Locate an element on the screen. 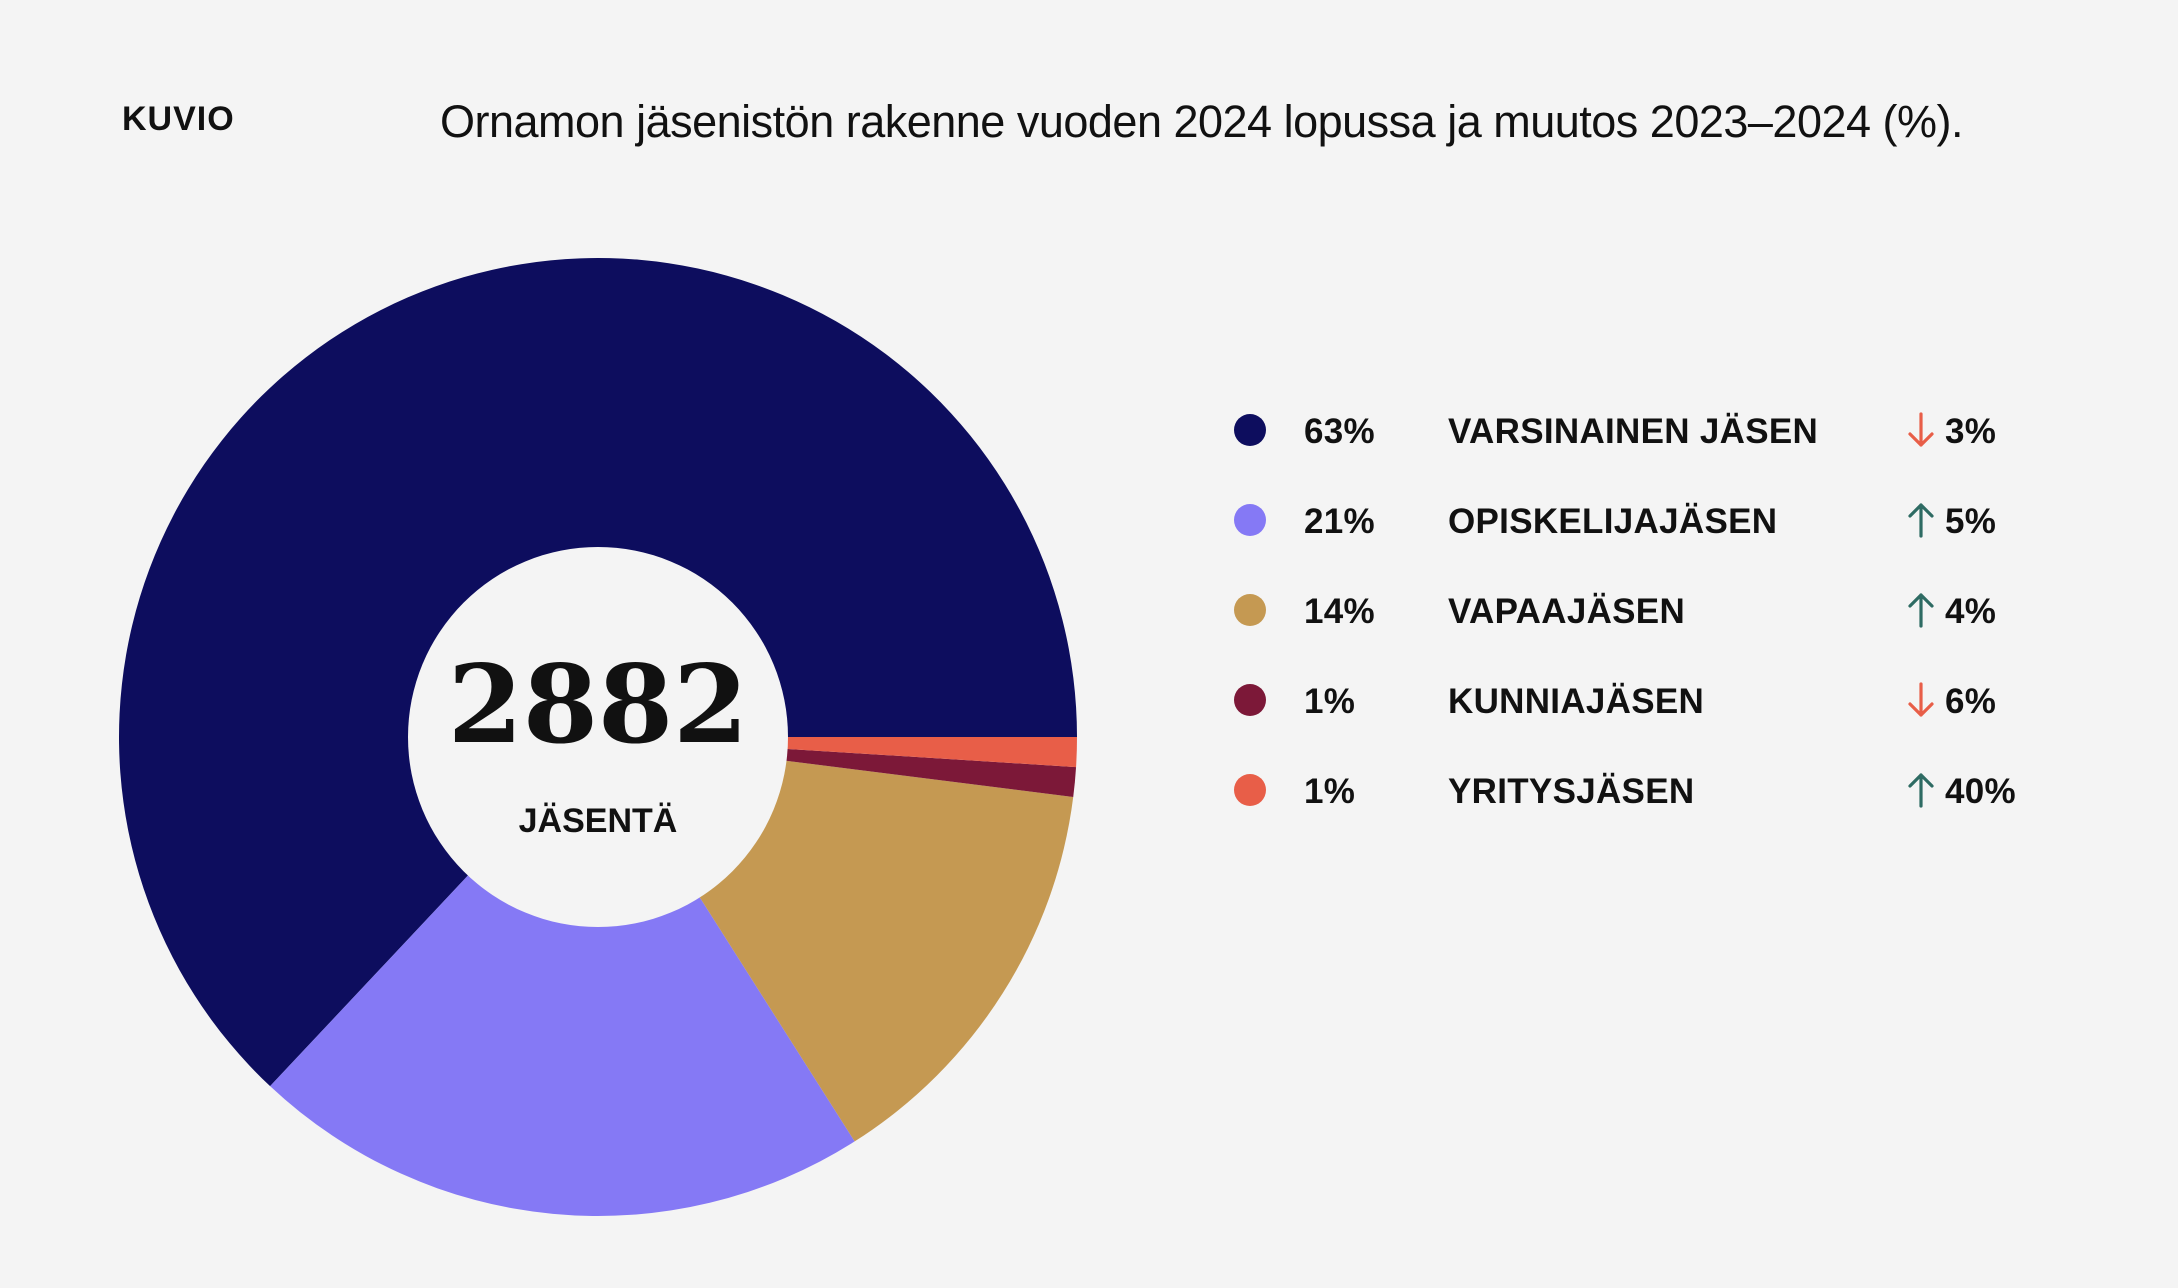  legend-category: VAPAAJÄSEN is located at coordinates (1567, 611).